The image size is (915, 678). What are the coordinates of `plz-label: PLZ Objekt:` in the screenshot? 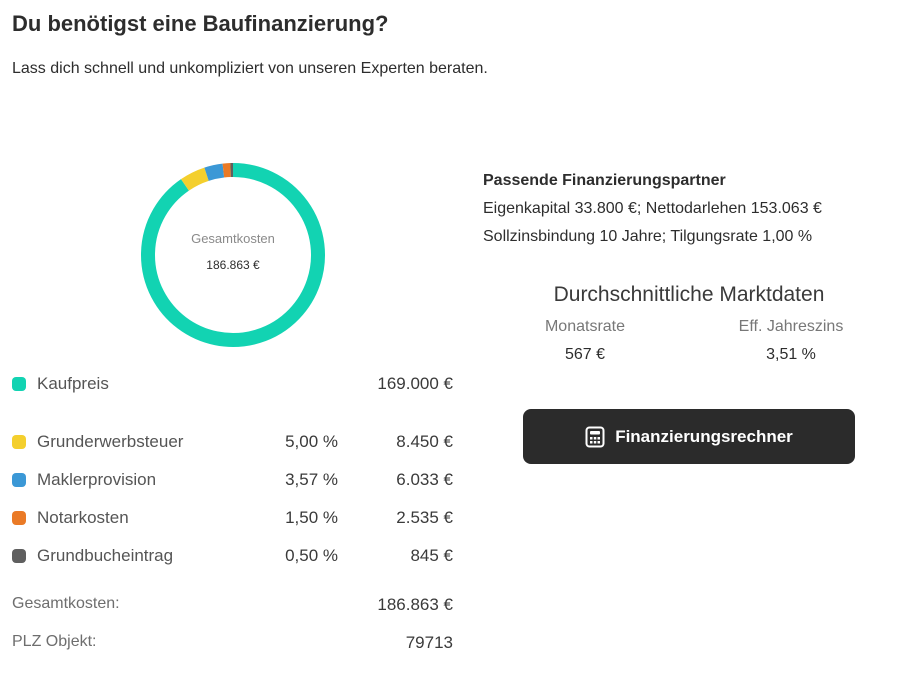 It's located at (54, 641).